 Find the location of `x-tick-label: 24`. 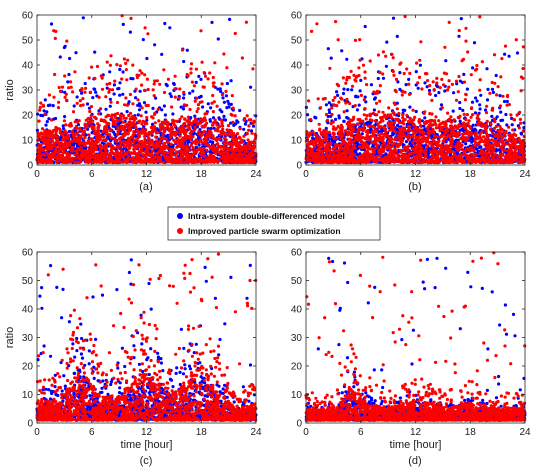

x-tick-label: 24 is located at coordinates (256, 174).